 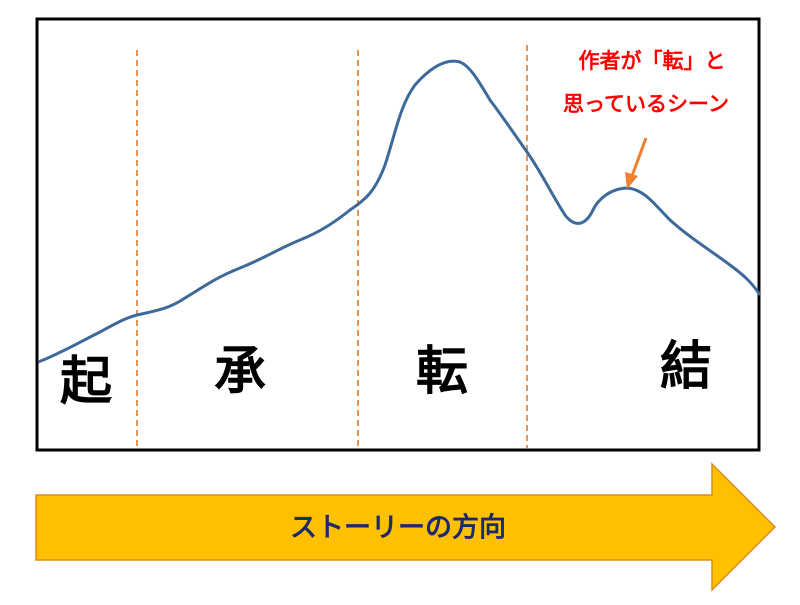 I want to click on stage-label: 起, so click(x=86, y=382).